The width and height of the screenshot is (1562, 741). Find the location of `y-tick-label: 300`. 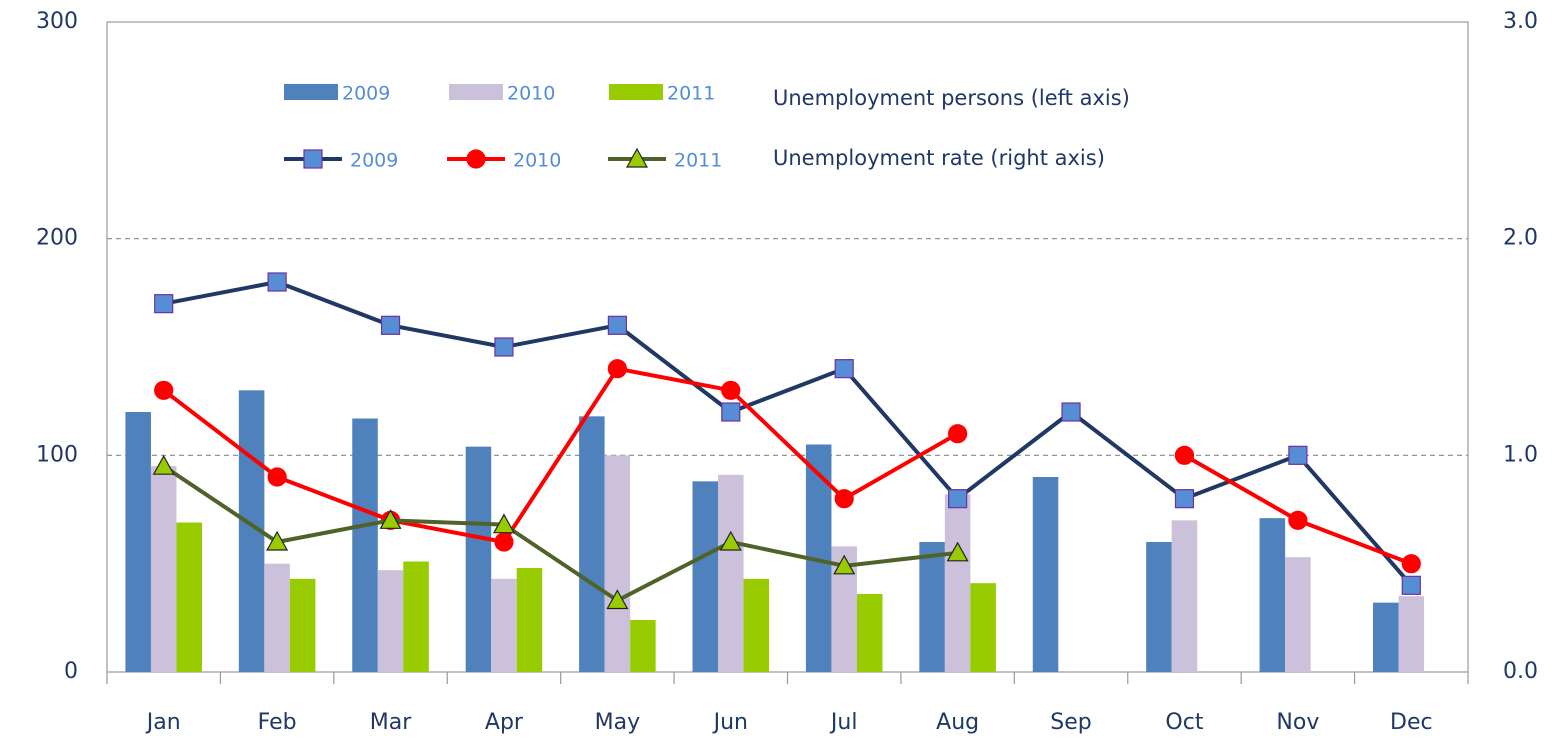

y-tick-label: 300 is located at coordinates (57, 21).